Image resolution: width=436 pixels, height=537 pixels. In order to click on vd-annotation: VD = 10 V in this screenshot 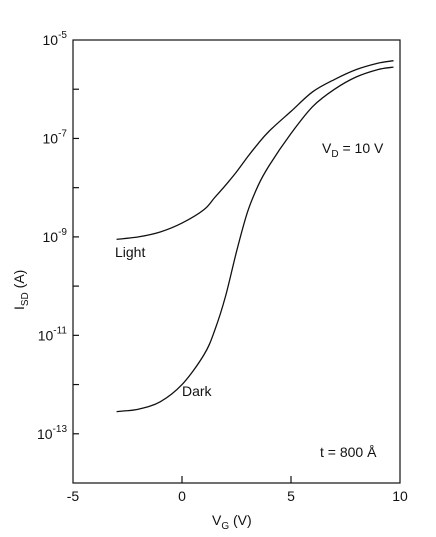, I will do `click(353, 150)`.